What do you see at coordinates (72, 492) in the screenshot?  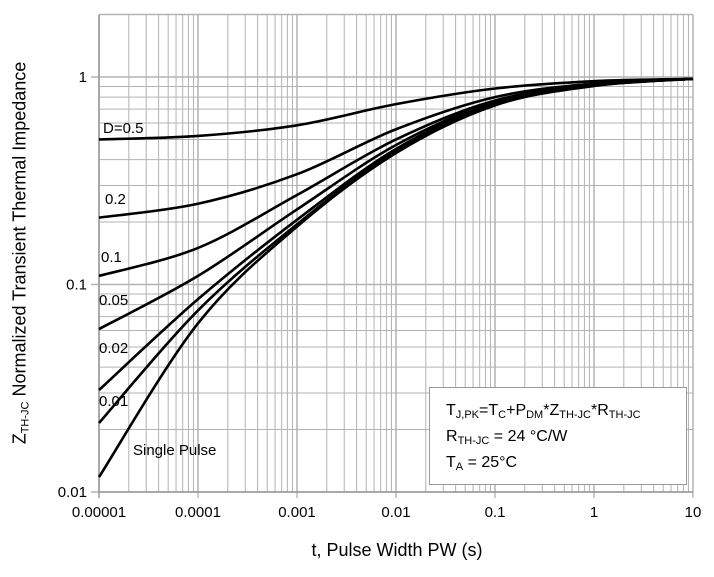 I see `y-tick-label: 0.01` at bounding box center [72, 492].